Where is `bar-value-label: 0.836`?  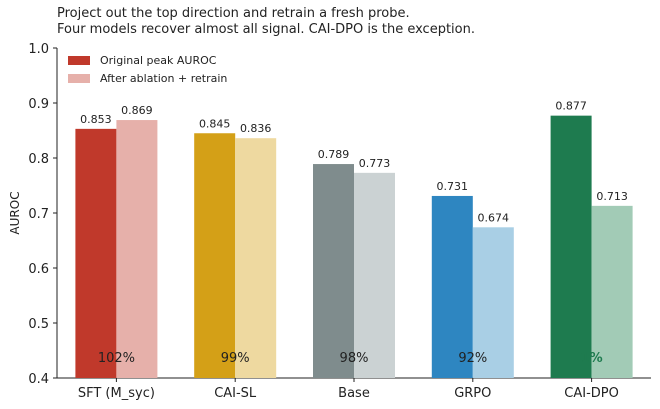 bar-value-label: 0.836 is located at coordinates (256, 128).